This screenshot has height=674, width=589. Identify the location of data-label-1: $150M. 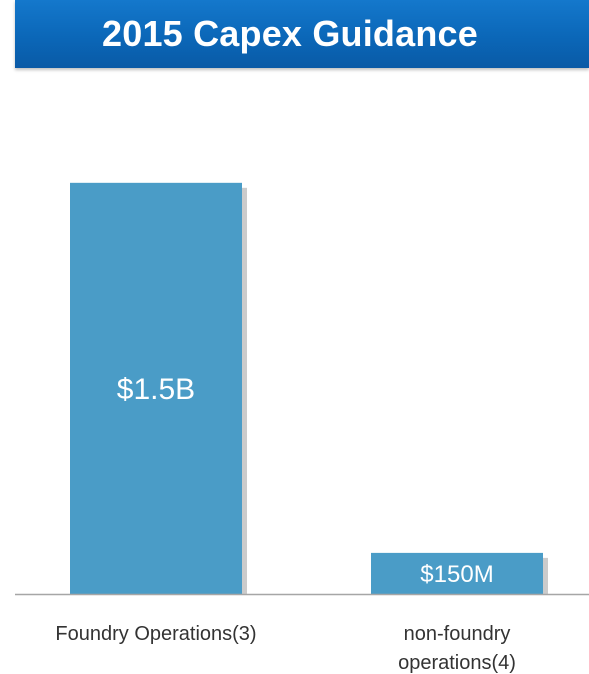
(456, 574).